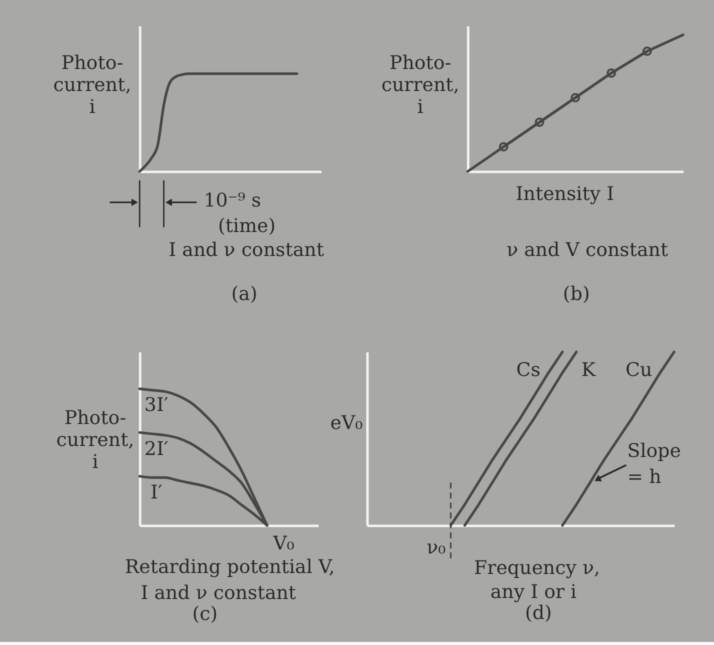 The image size is (714, 645). Describe the element at coordinates (229, 567) in the screenshot. I see `x-axis-title: Retarding potential V,` at that location.